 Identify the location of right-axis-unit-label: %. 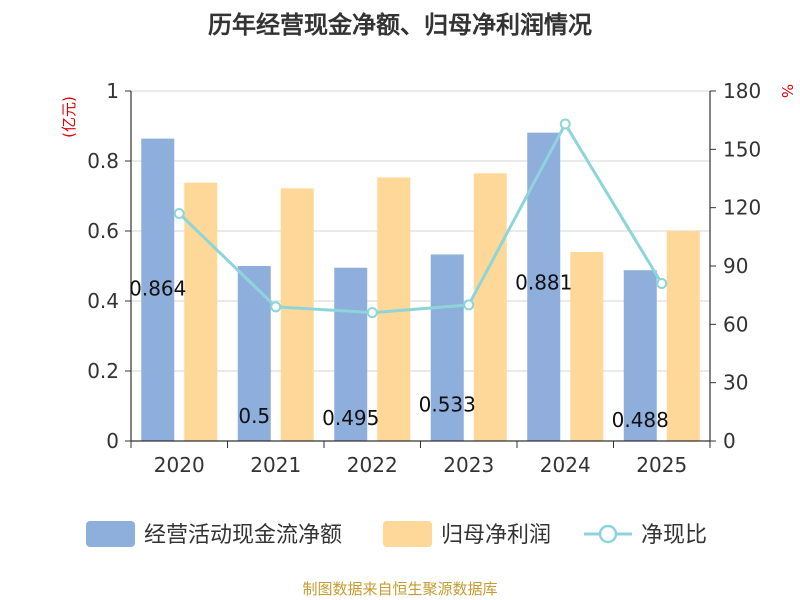
(787, 91).